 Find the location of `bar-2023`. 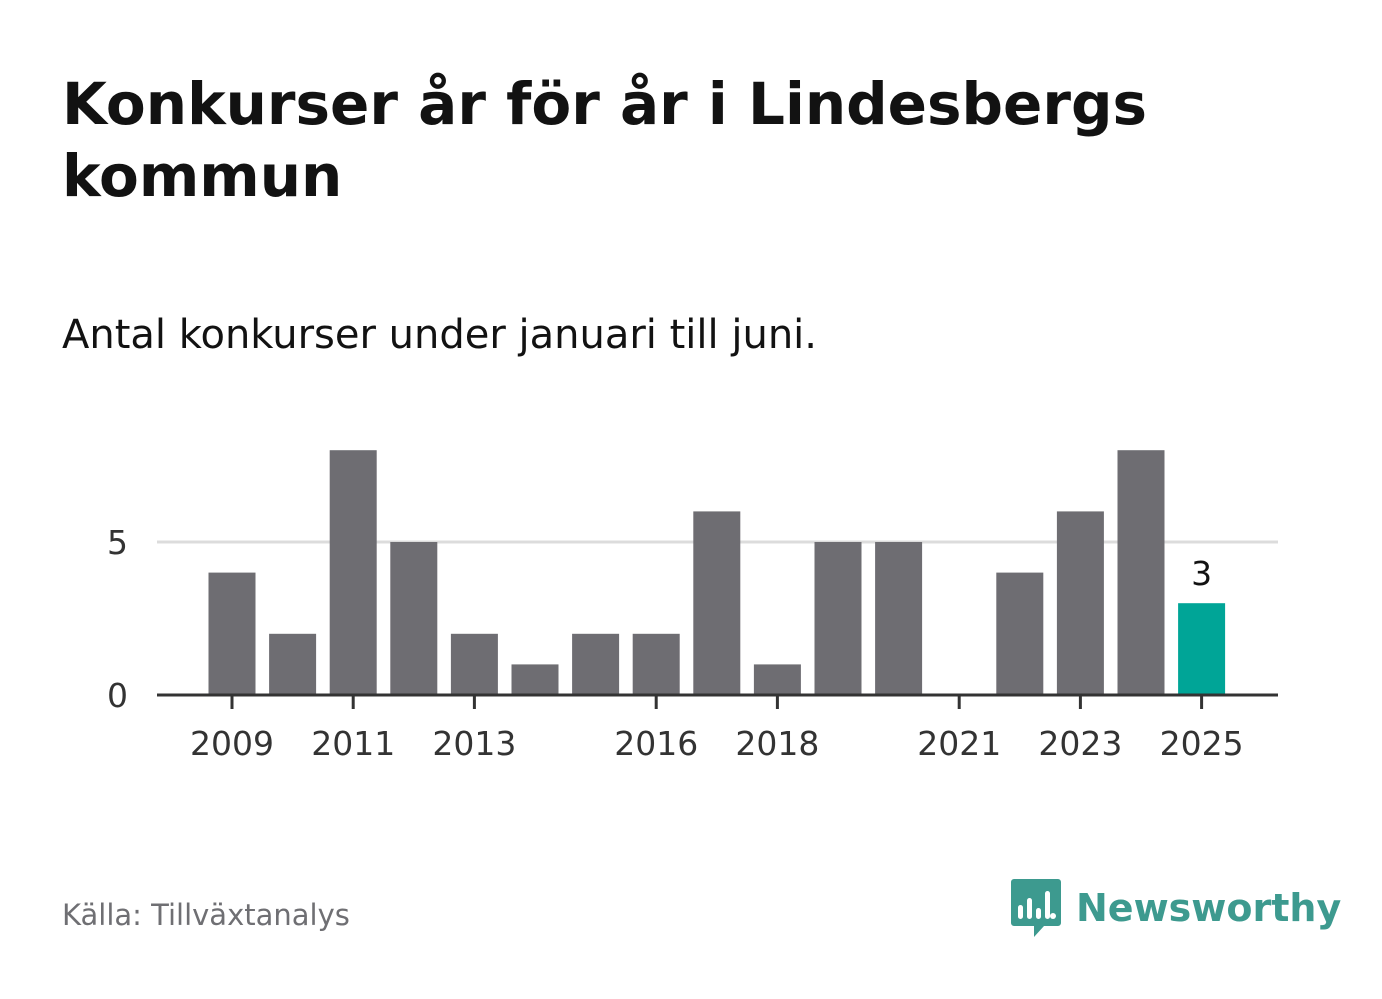

bar-2023 is located at coordinates (1080, 603).